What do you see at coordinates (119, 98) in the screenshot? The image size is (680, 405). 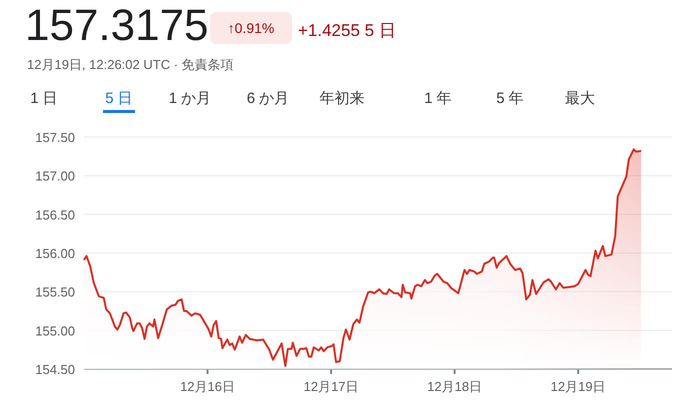 I see `text: 5 日` at bounding box center [119, 98].